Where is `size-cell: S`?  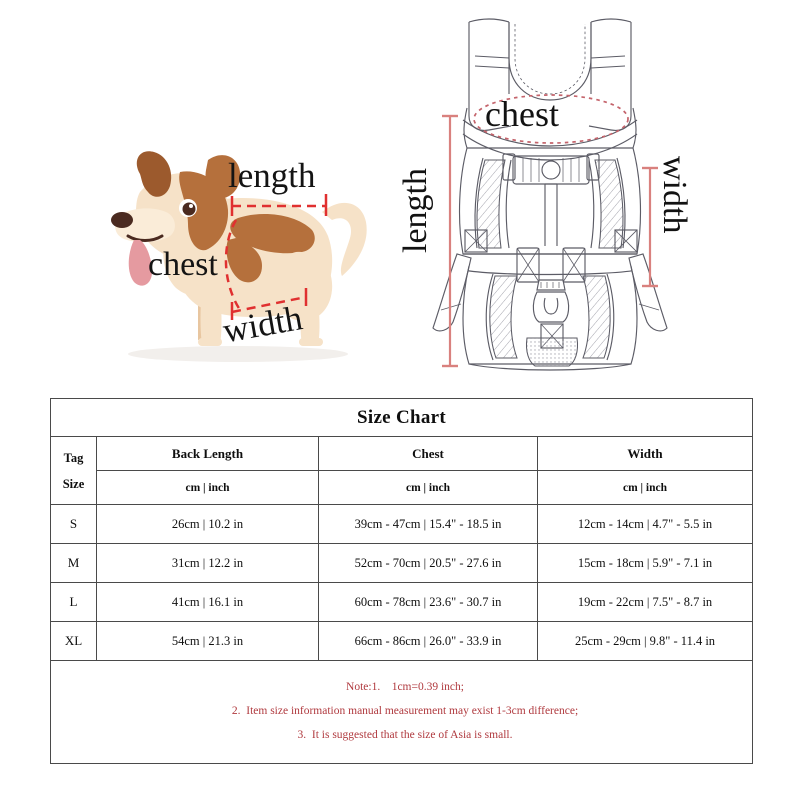 size-cell: S is located at coordinates (73, 524).